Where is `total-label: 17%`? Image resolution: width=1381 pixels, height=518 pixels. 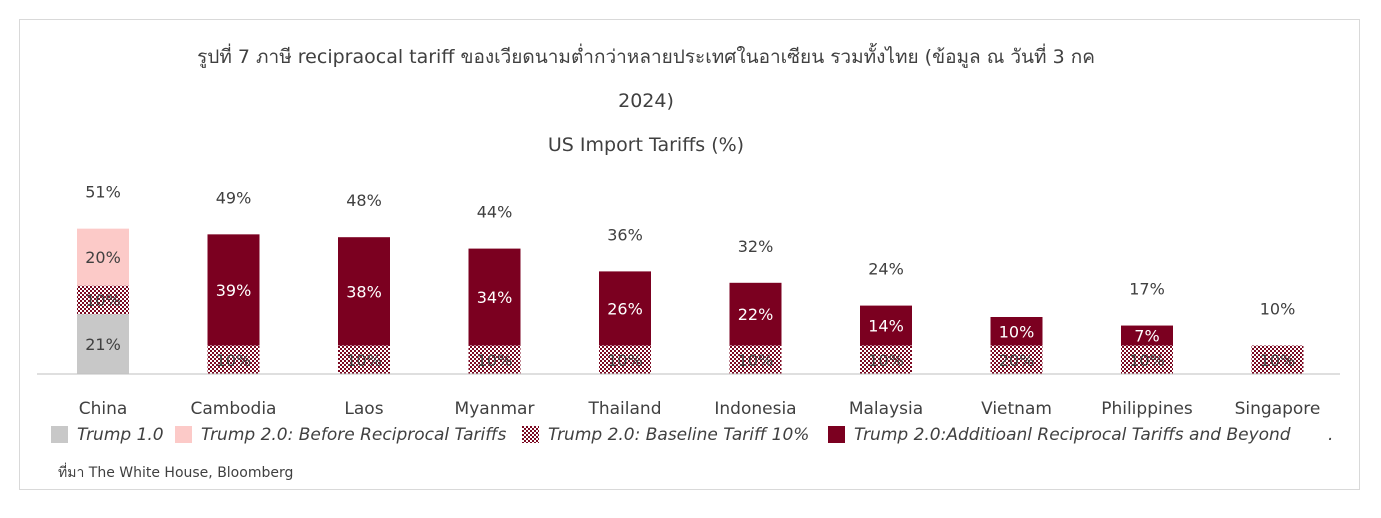 total-label: 17% is located at coordinates (1147, 289).